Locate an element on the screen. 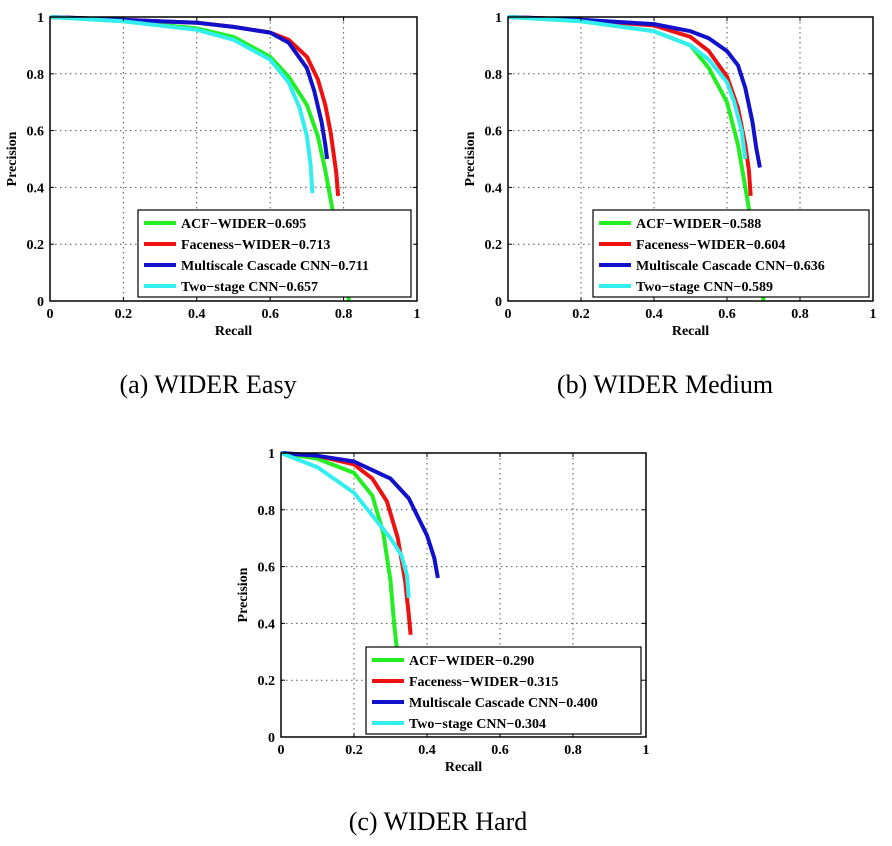  legend-label-1: Faceness−WIDER−0.315 is located at coordinates (483, 682).